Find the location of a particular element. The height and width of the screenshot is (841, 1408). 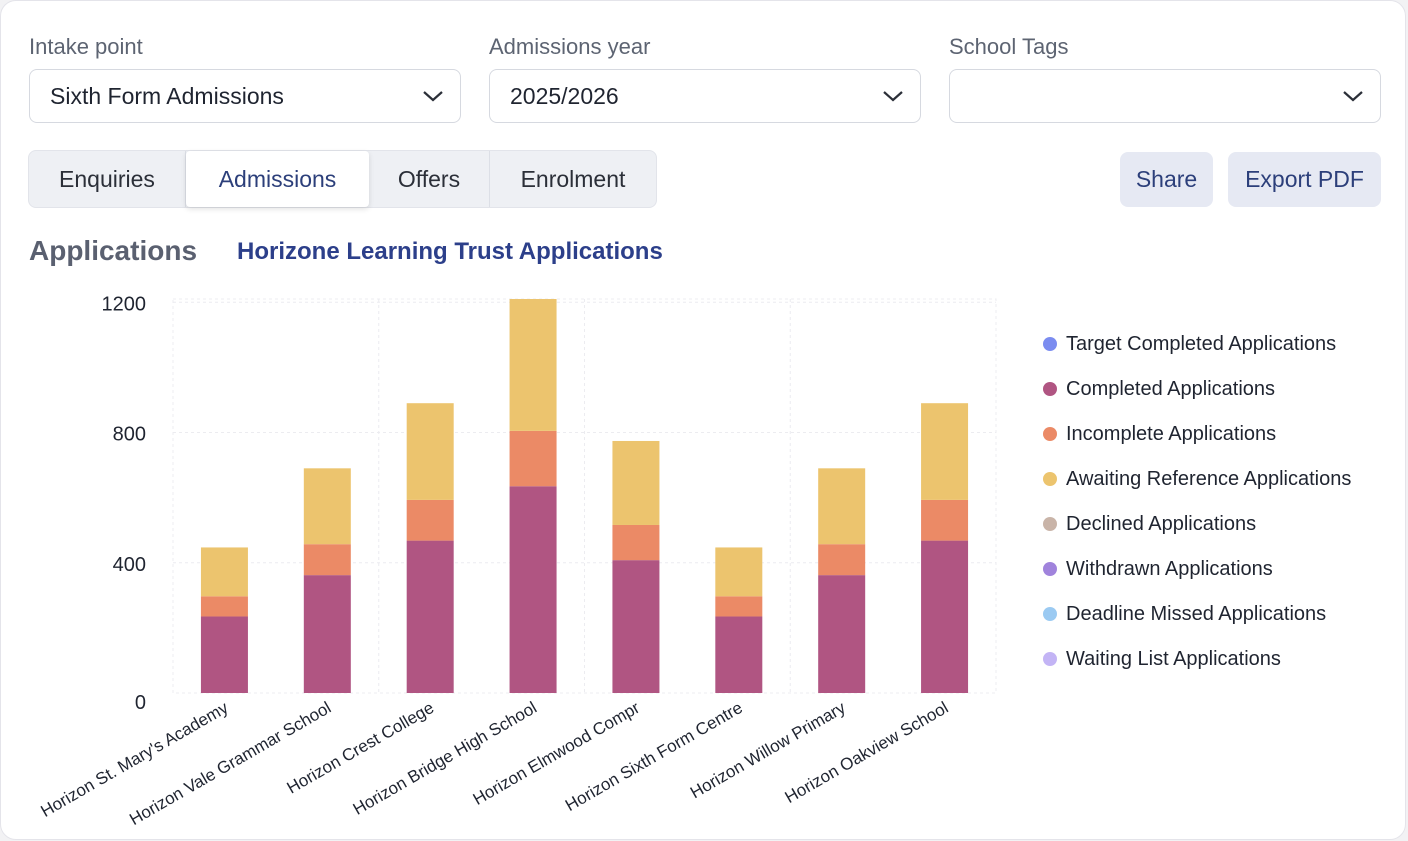

x-tick-label: Horizon Elmwood Compr is located at coordinates (556, 753).